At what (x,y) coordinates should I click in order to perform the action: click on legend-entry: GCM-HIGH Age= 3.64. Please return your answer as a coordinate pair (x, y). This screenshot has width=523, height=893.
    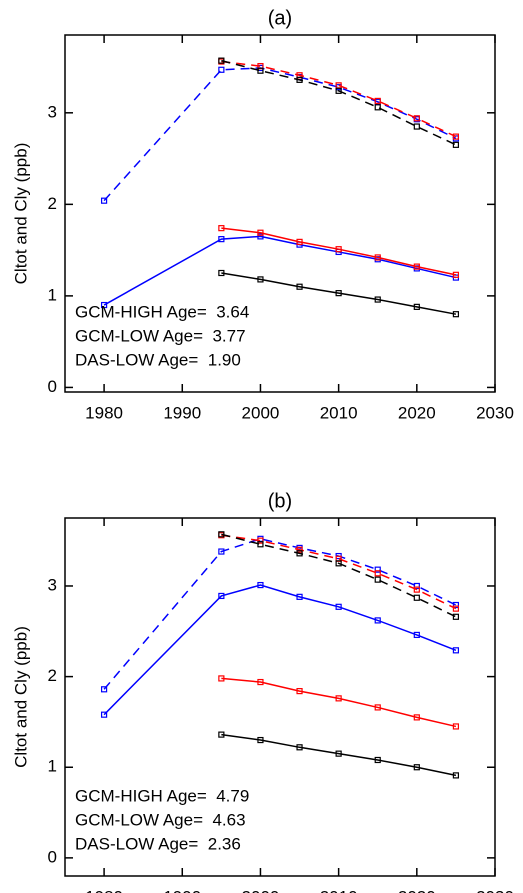
    Looking at the image, I should click on (162, 311).